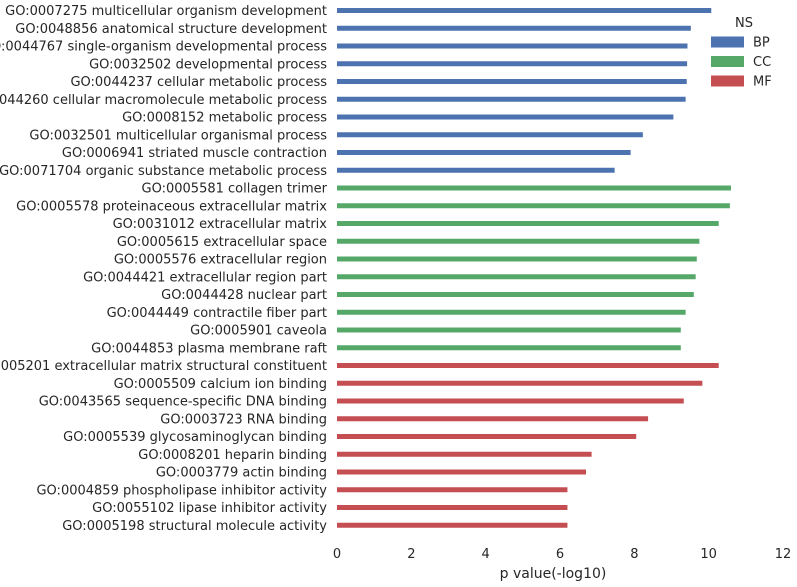  Describe the element at coordinates (244, 295) in the screenshot. I see `category-label-16: GO:0044428 nuclear part` at that location.